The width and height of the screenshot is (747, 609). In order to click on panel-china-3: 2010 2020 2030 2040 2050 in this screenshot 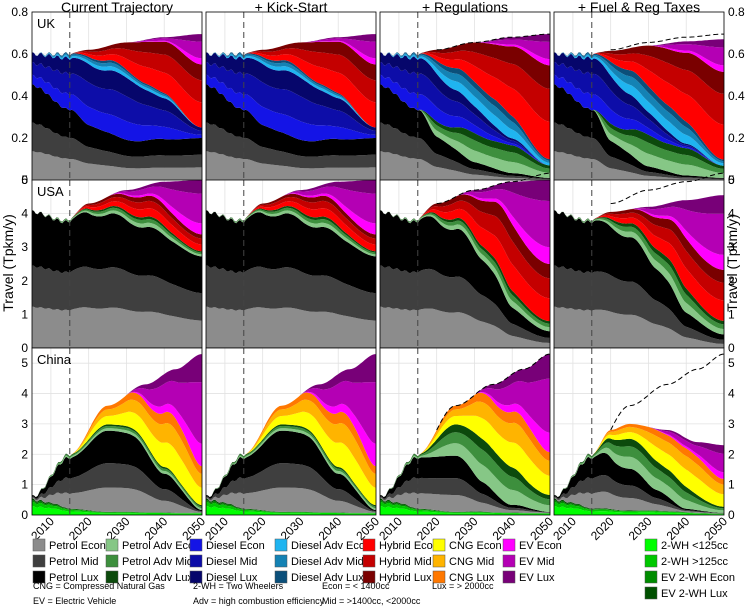, I will do `click(466, 445)`.